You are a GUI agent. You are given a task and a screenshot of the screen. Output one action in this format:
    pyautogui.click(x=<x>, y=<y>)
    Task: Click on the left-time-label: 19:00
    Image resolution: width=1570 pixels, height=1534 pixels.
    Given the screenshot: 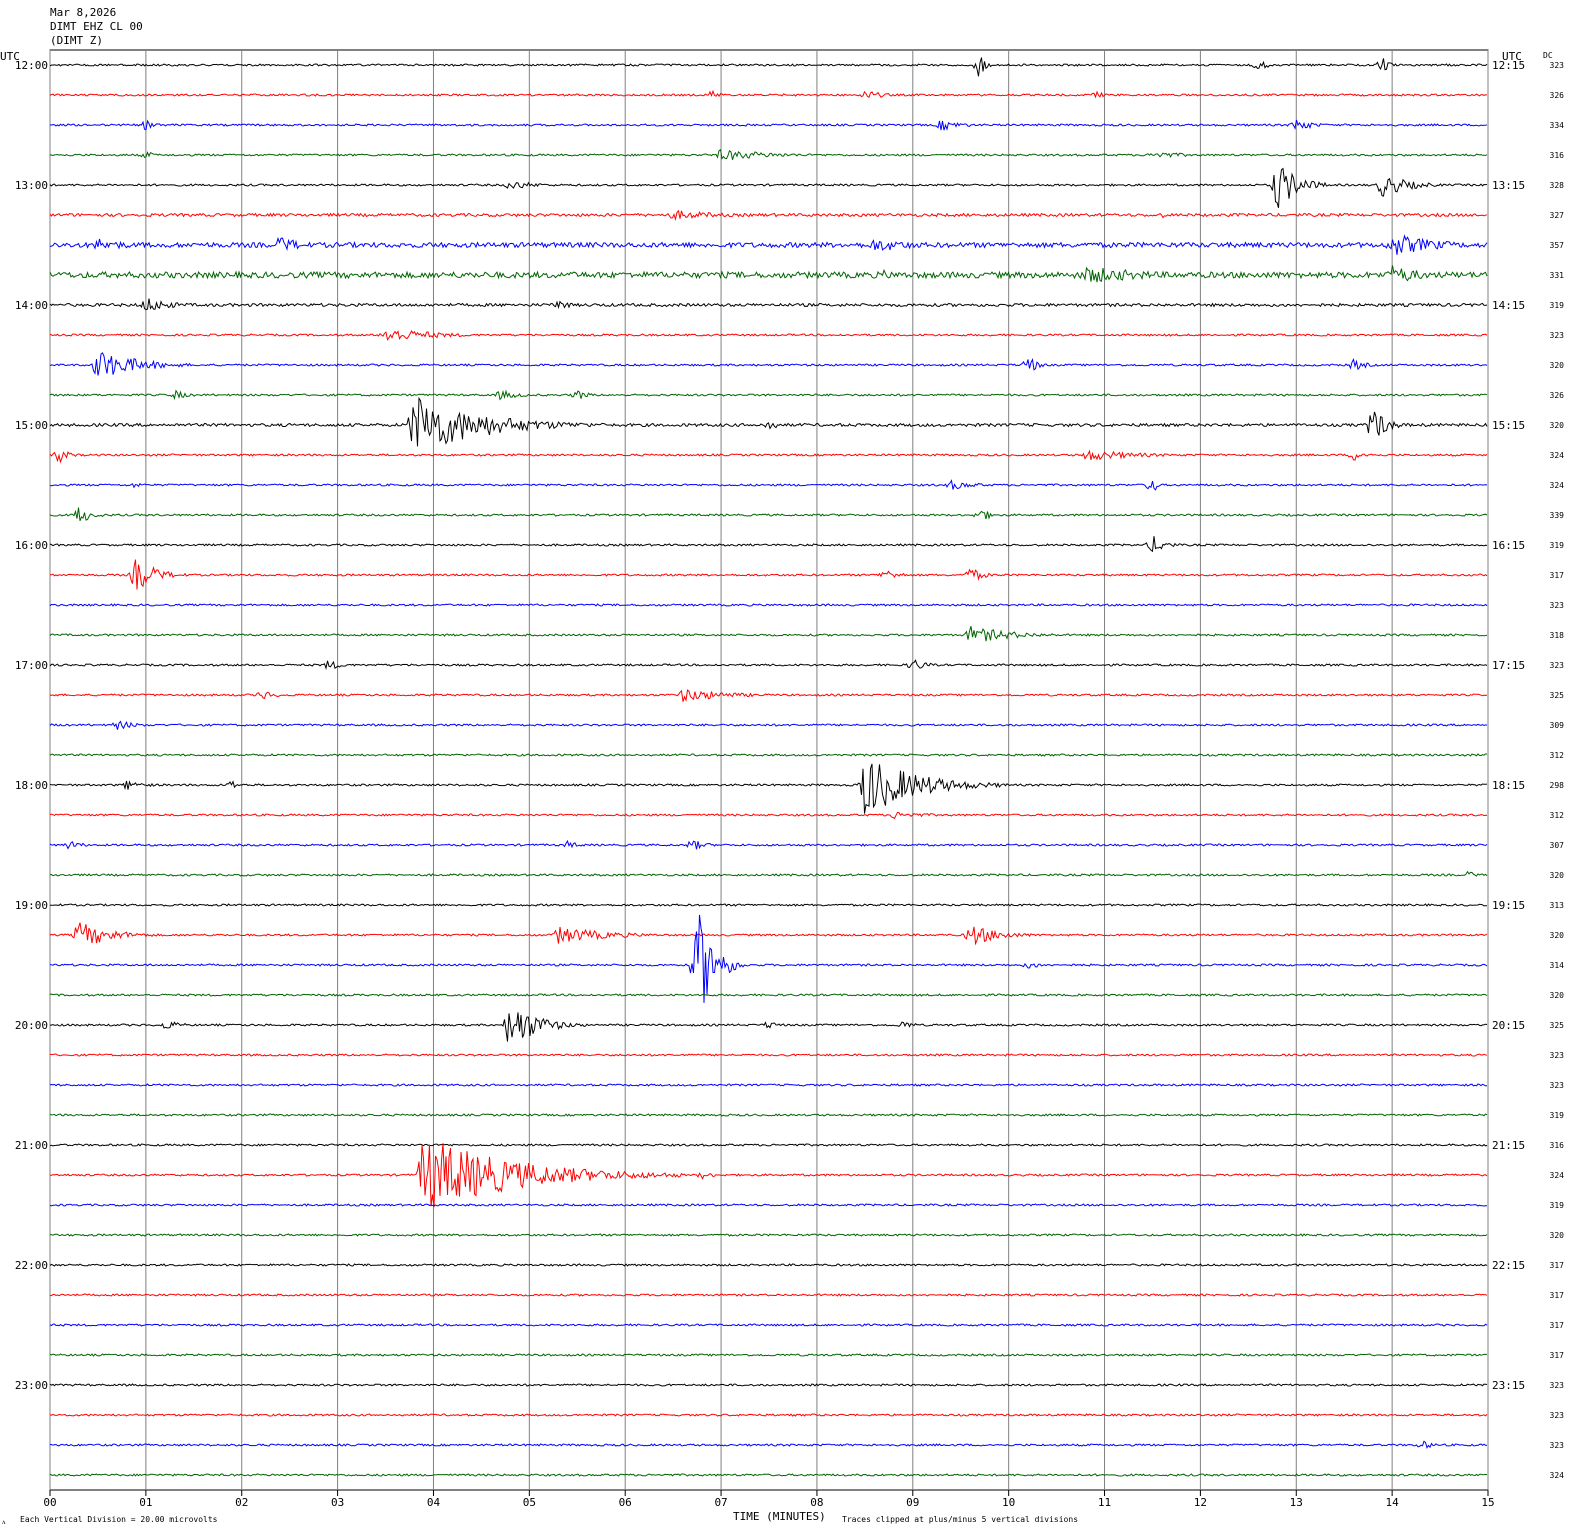 What is the action you would take?
    pyautogui.click(x=31, y=905)
    